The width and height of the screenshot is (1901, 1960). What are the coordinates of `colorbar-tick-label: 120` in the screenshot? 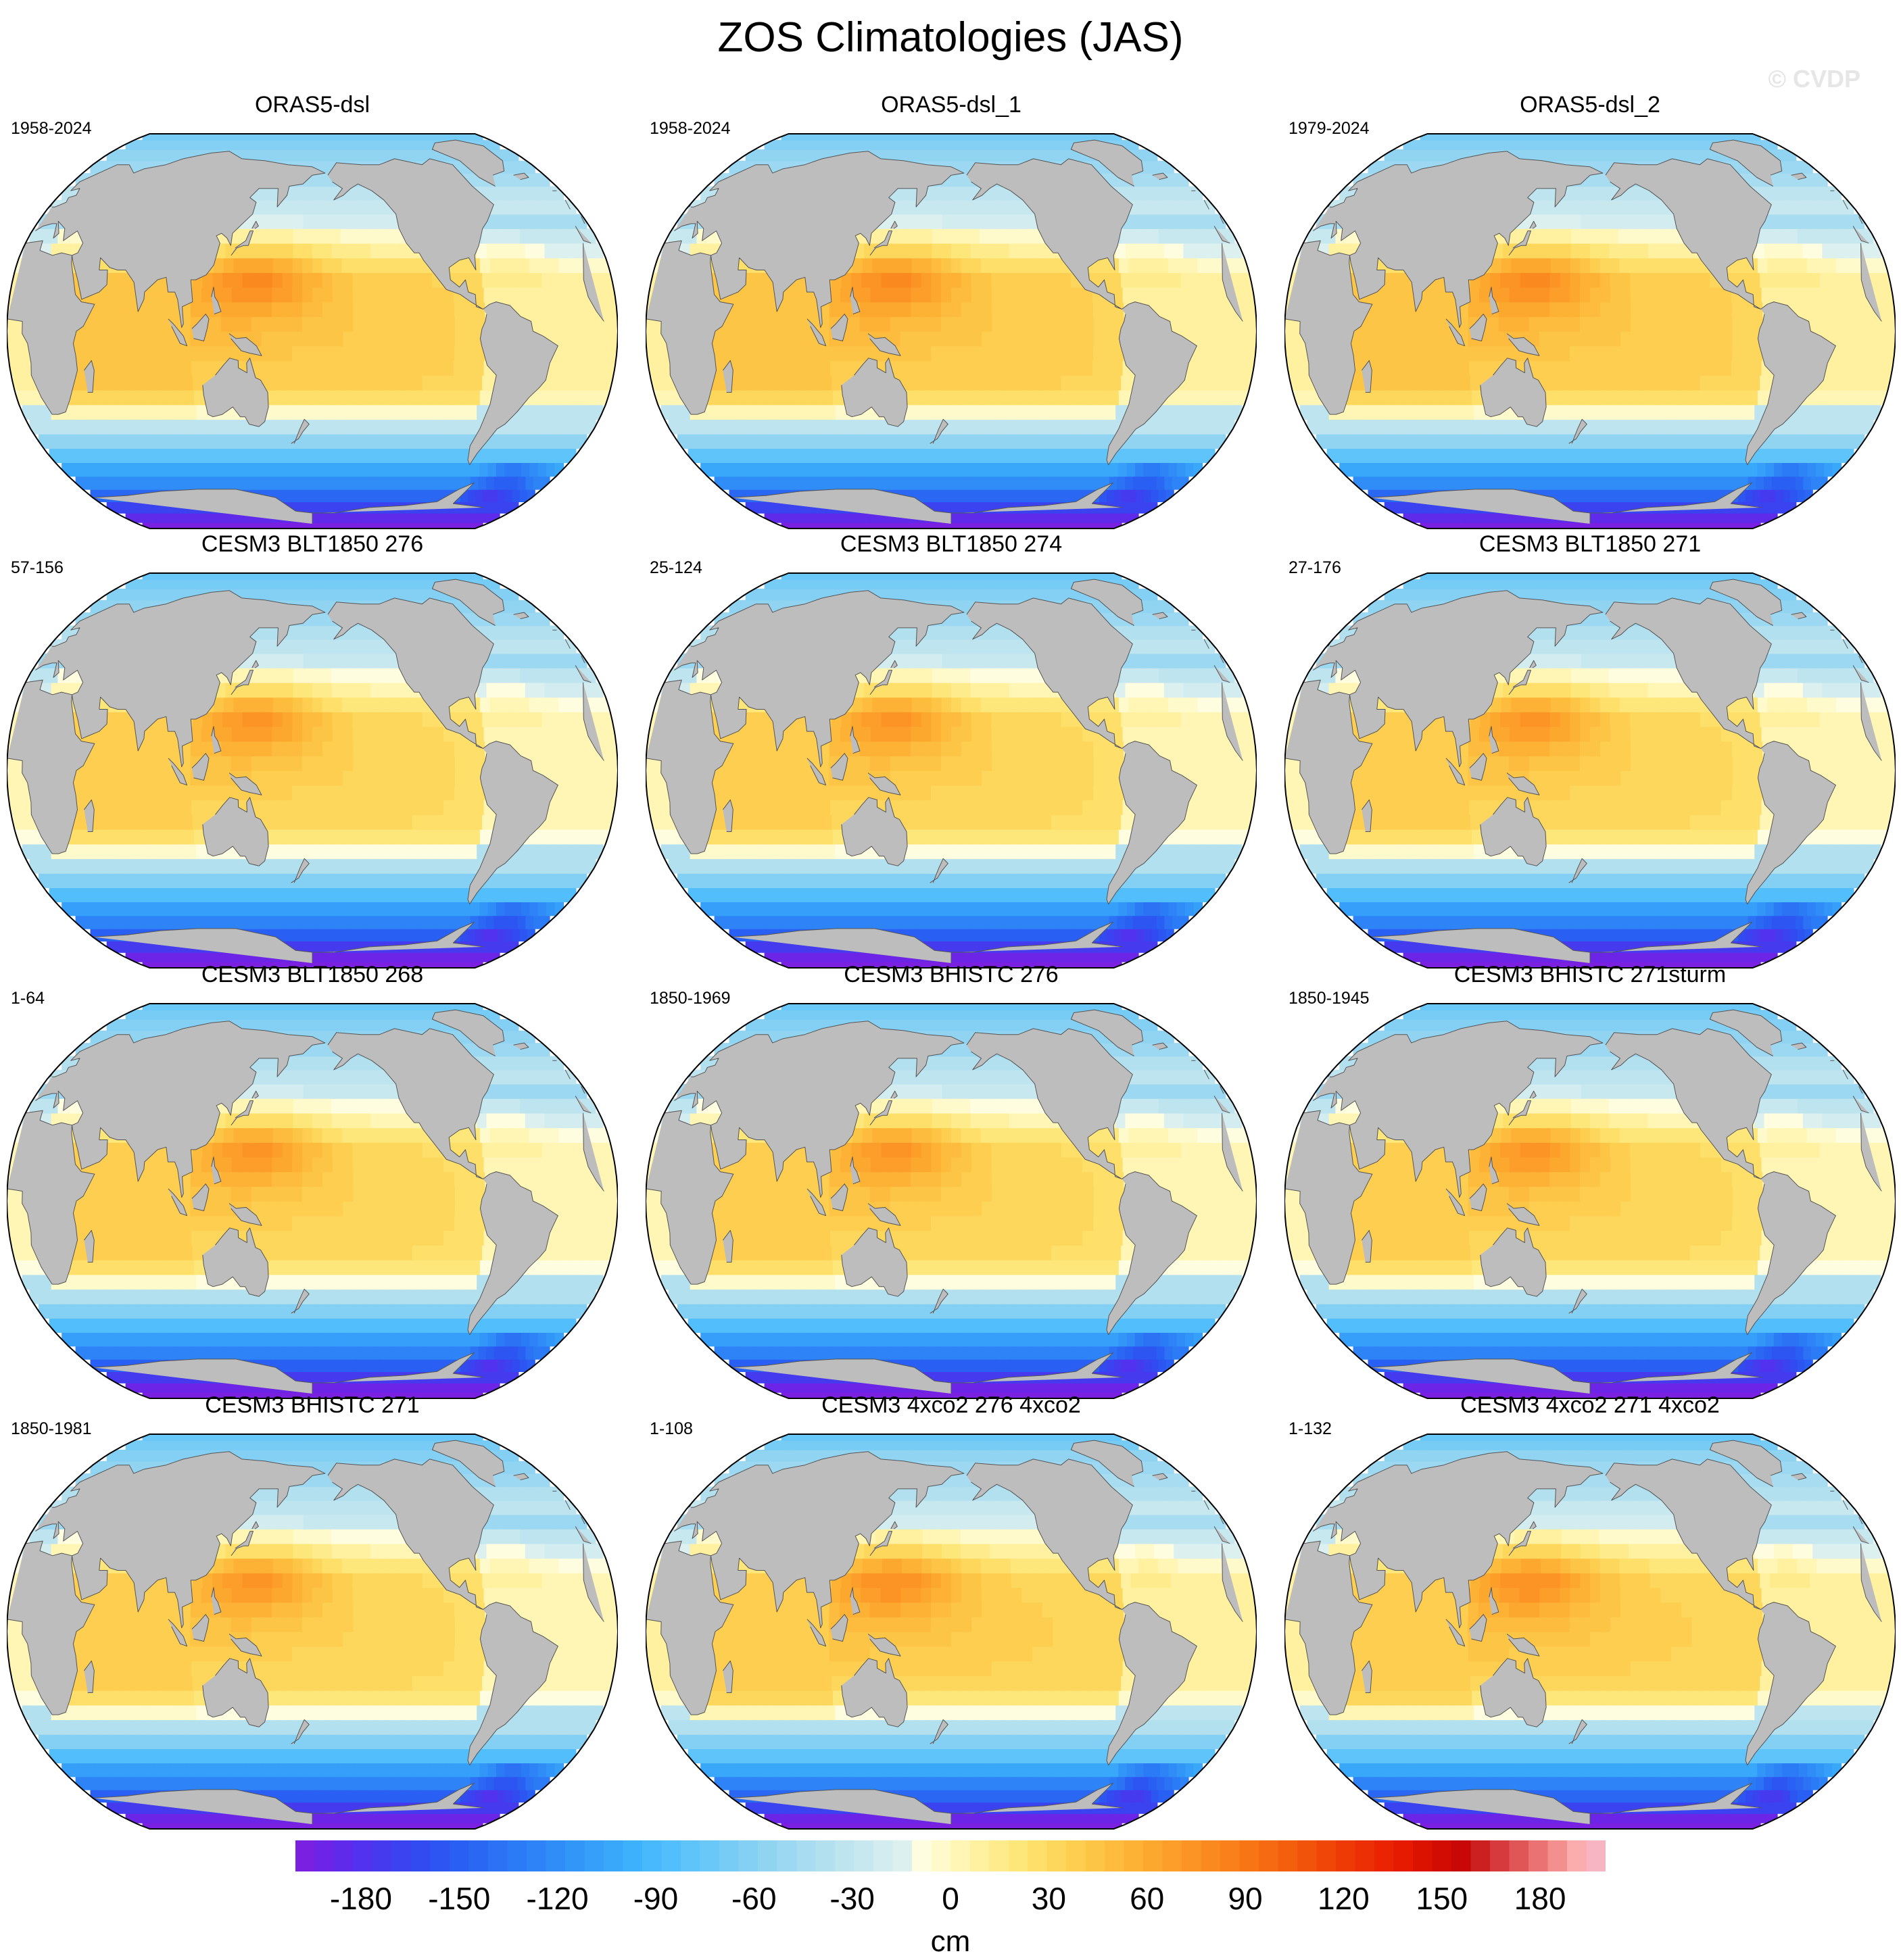 It's located at (1343, 1898).